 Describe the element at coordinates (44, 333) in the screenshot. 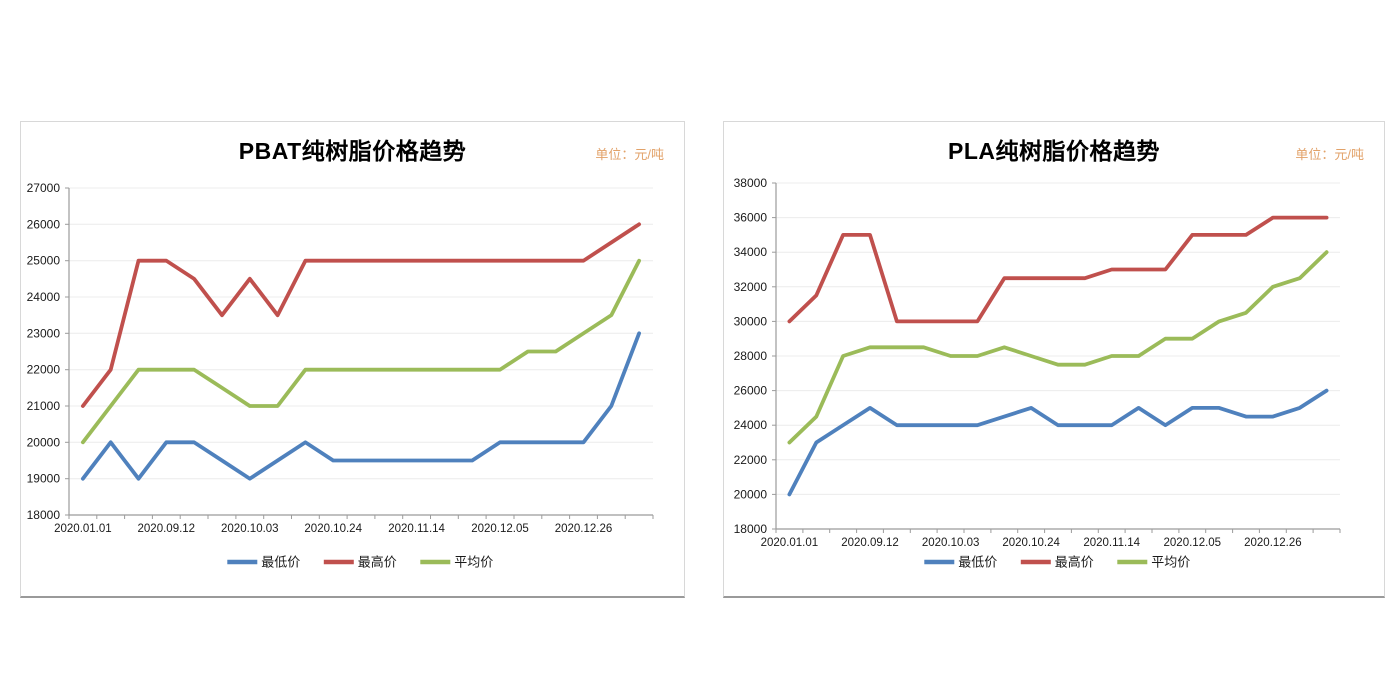

I see `y-axis-label: 23000` at that location.